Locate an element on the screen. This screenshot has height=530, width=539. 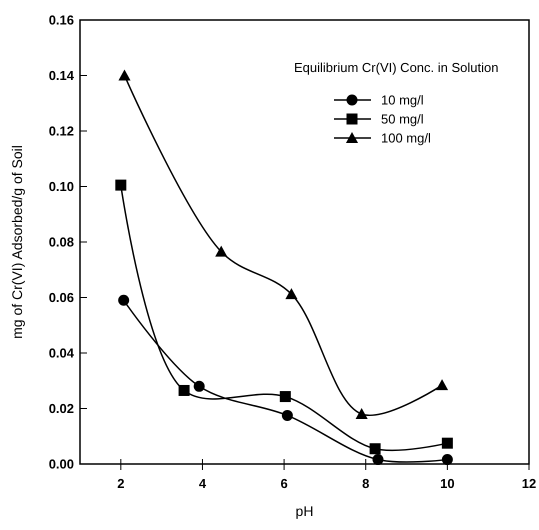
y-tick-label: 0.02 is located at coordinates (61, 408).